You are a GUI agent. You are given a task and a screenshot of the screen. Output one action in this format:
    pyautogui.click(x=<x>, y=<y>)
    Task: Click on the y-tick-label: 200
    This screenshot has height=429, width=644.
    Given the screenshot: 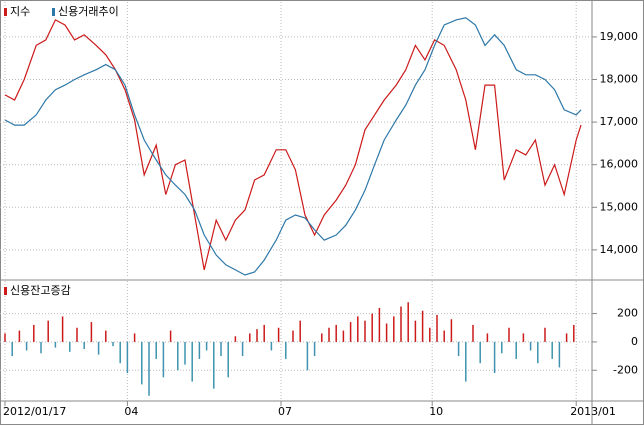 What is the action you would take?
    pyautogui.click(x=627, y=313)
    